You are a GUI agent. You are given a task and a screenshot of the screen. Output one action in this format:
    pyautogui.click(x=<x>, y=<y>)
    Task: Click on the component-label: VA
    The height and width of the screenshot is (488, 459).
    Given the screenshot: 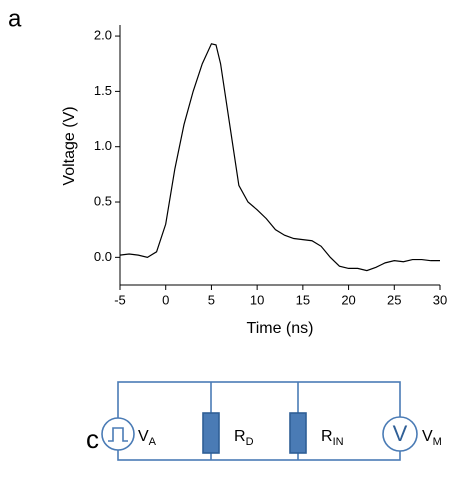 What is the action you would take?
    pyautogui.click(x=147, y=438)
    